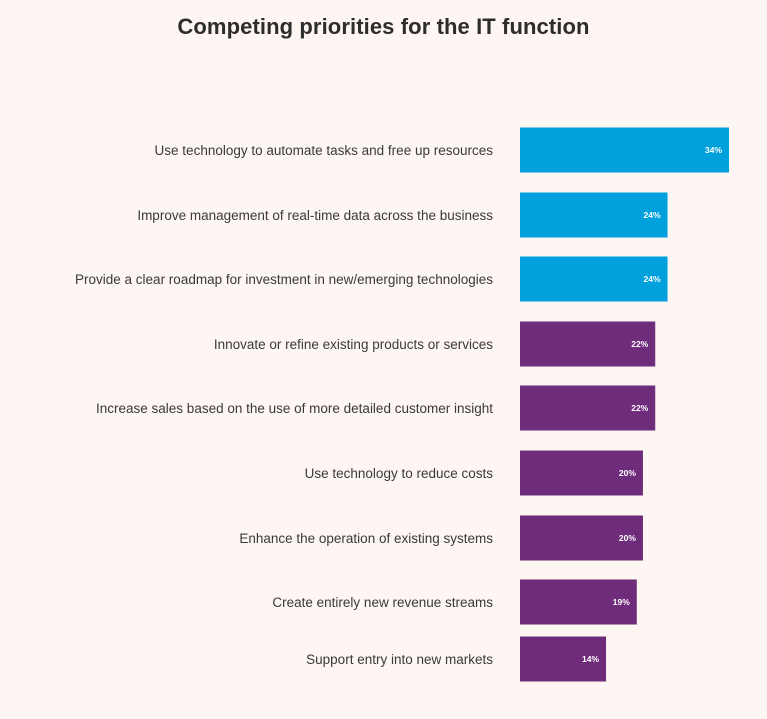 The width and height of the screenshot is (767, 719). What do you see at coordinates (621, 602) in the screenshot?
I see `value-label: 19%` at bounding box center [621, 602].